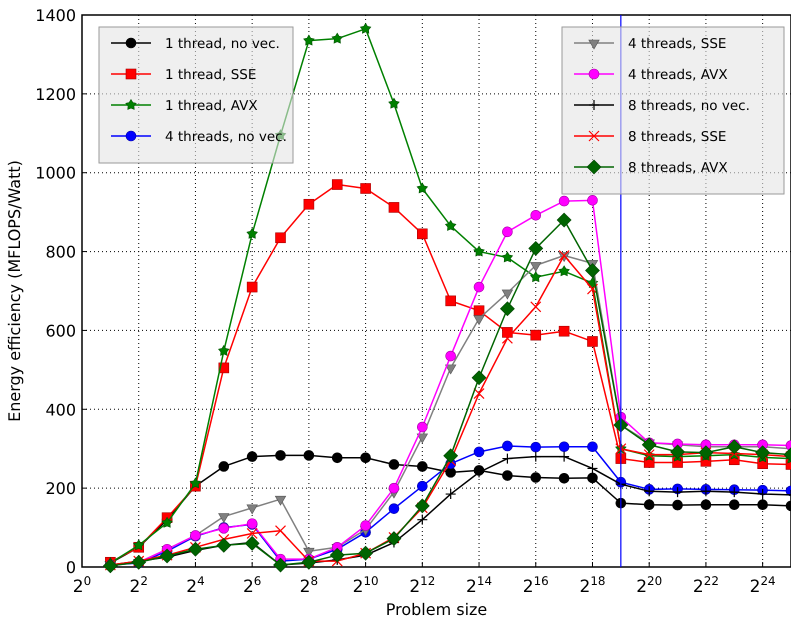 The width and height of the screenshot is (791, 623). Describe the element at coordinates (437, 609) in the screenshot. I see `x-axis-title: Problem size` at that location.